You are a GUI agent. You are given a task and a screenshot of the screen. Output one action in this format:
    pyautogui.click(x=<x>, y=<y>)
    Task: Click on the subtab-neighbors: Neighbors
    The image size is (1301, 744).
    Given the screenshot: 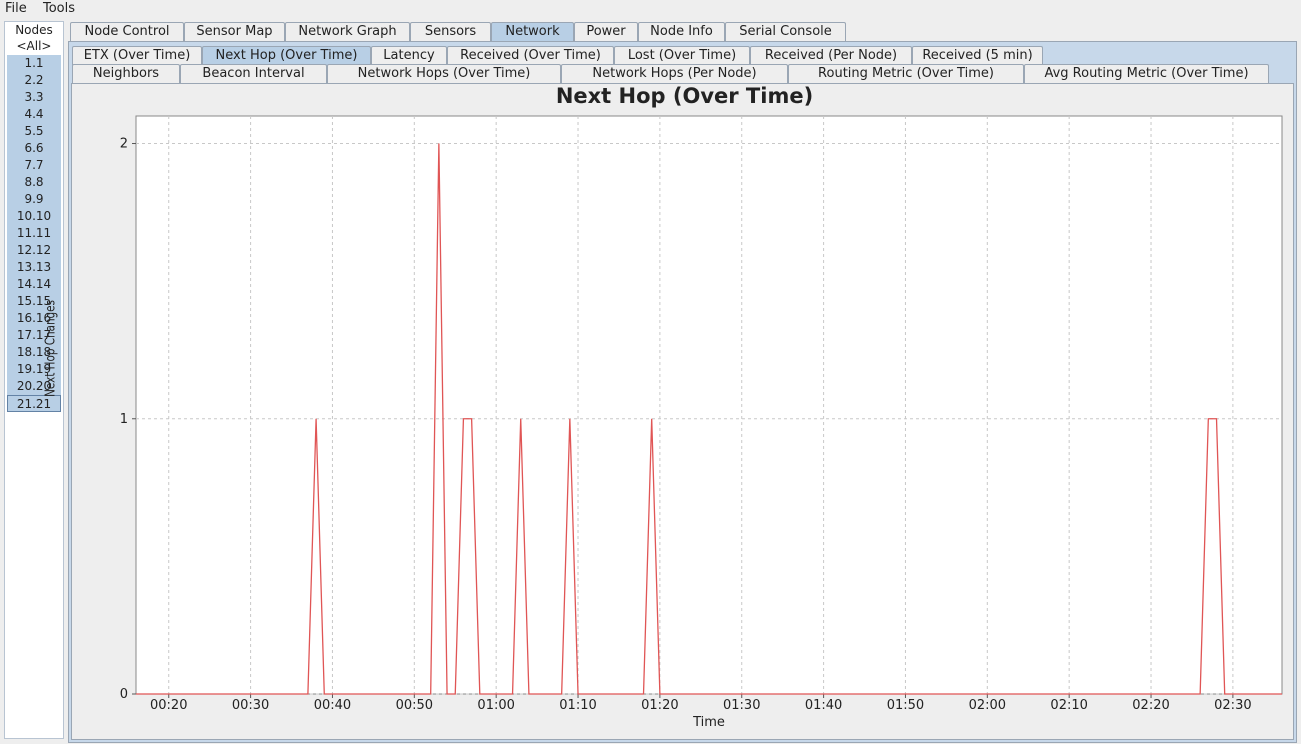 What is the action you would take?
    pyautogui.click(x=126, y=73)
    